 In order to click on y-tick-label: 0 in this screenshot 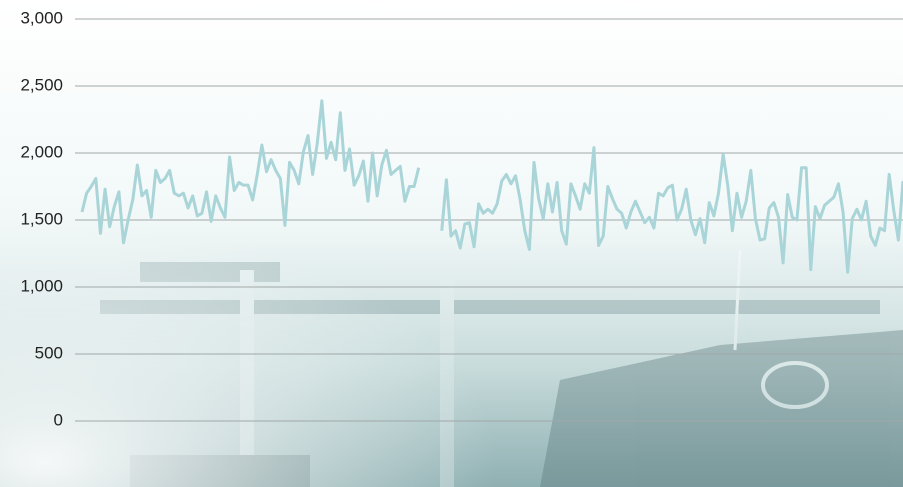, I will do `click(58, 419)`.